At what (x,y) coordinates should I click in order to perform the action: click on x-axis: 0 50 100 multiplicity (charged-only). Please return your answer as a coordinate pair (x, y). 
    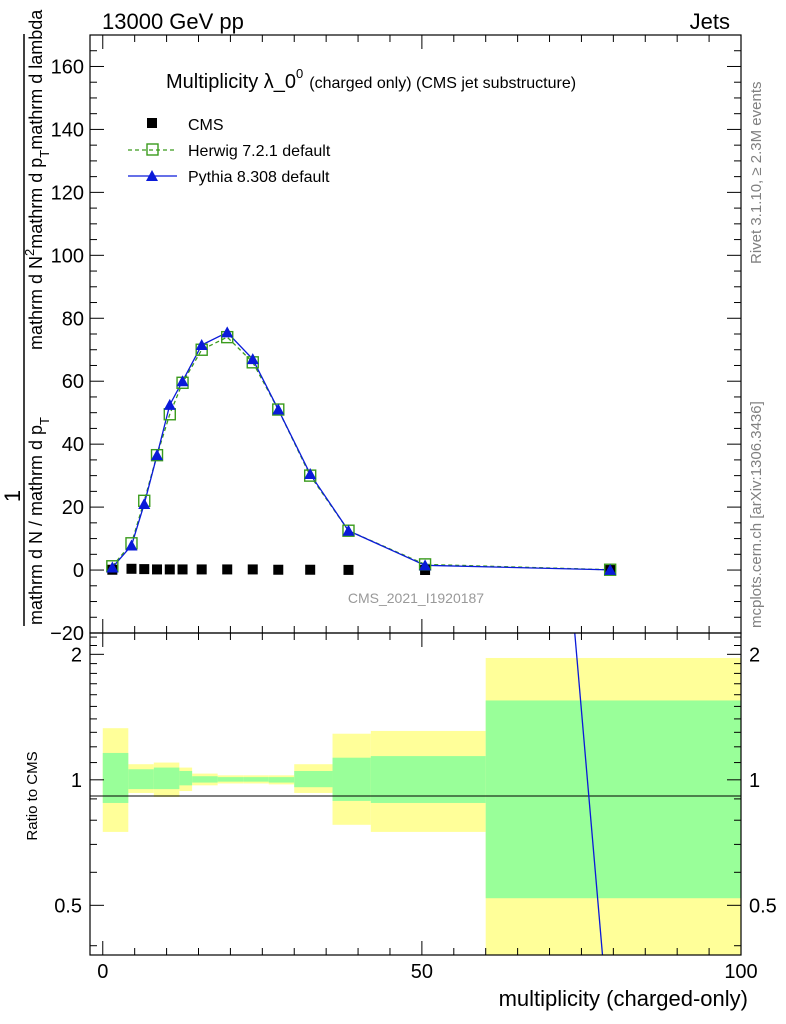
    Looking at the image, I should click on (427, 986).